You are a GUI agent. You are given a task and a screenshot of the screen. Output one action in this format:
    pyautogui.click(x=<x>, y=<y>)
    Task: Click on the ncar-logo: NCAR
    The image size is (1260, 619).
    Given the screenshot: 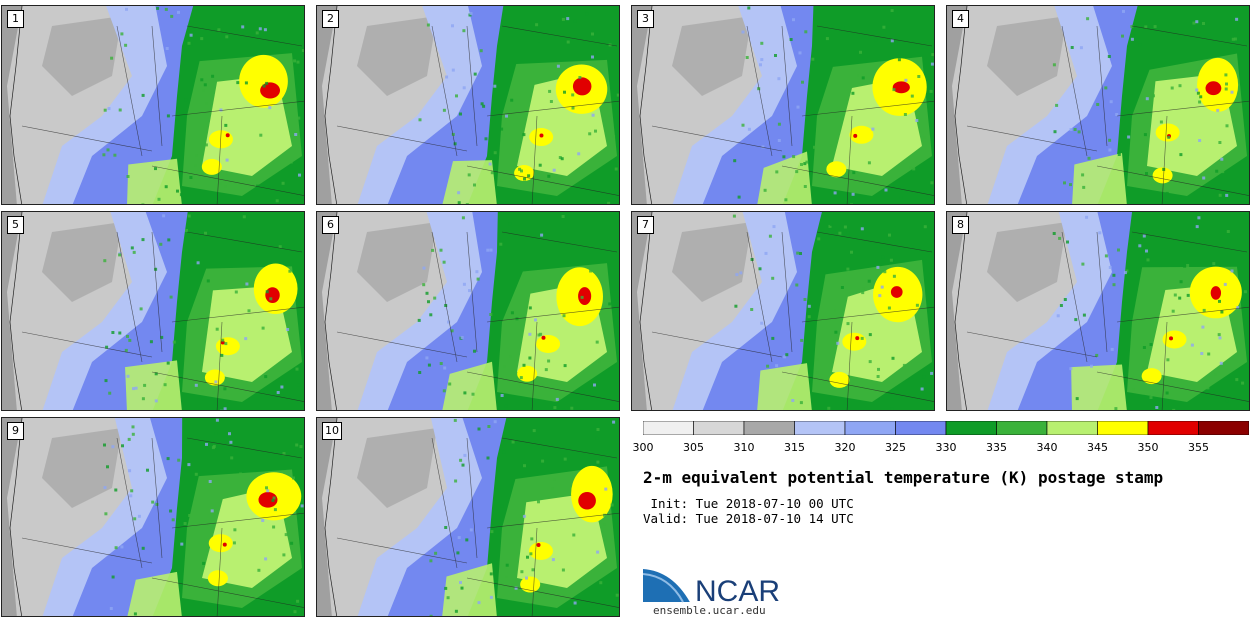 What is the action you would take?
    pyautogui.click(x=711, y=586)
    